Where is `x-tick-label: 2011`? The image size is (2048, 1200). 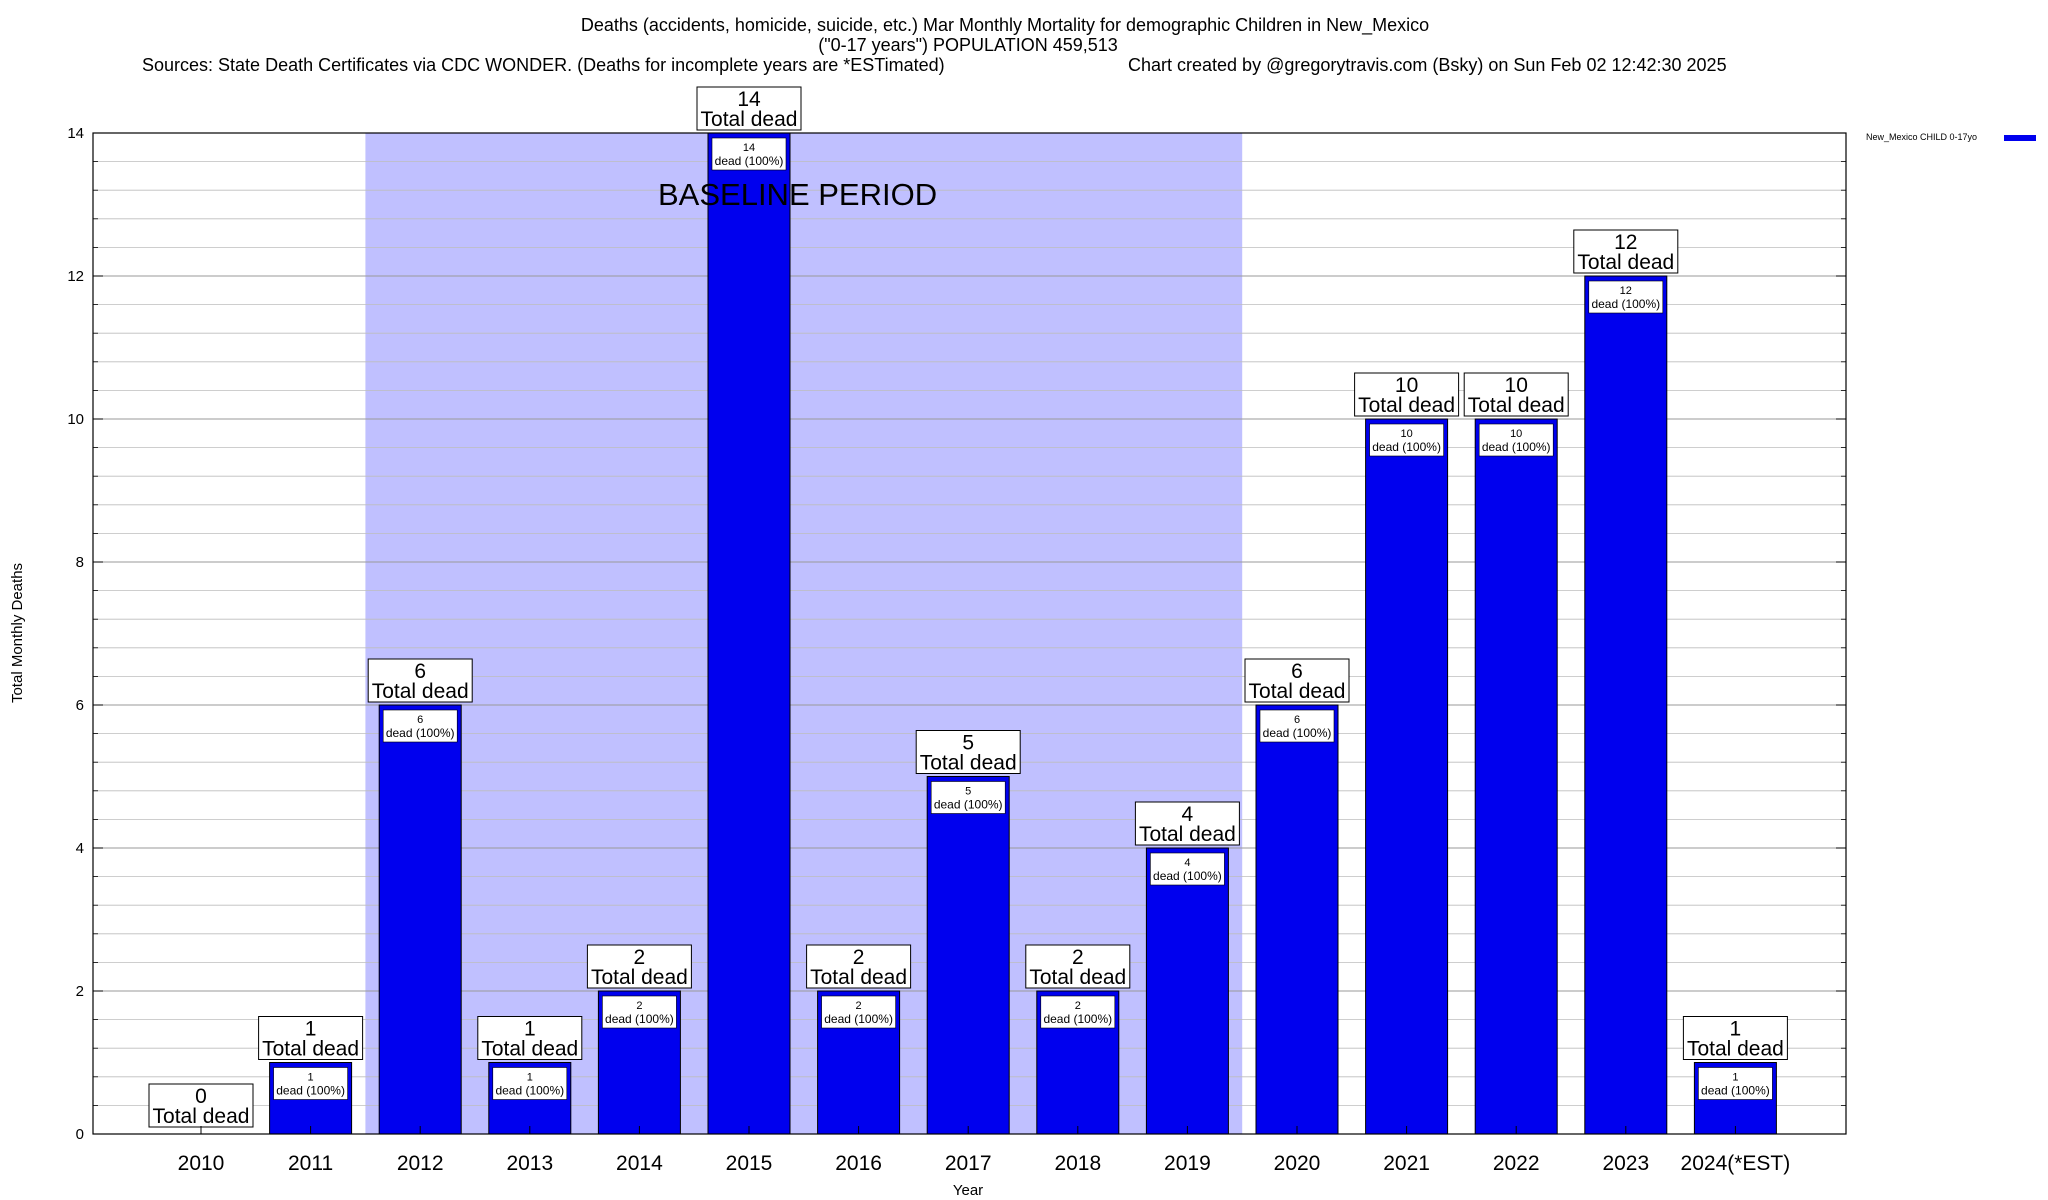 x-tick-label: 2011 is located at coordinates (310, 1163).